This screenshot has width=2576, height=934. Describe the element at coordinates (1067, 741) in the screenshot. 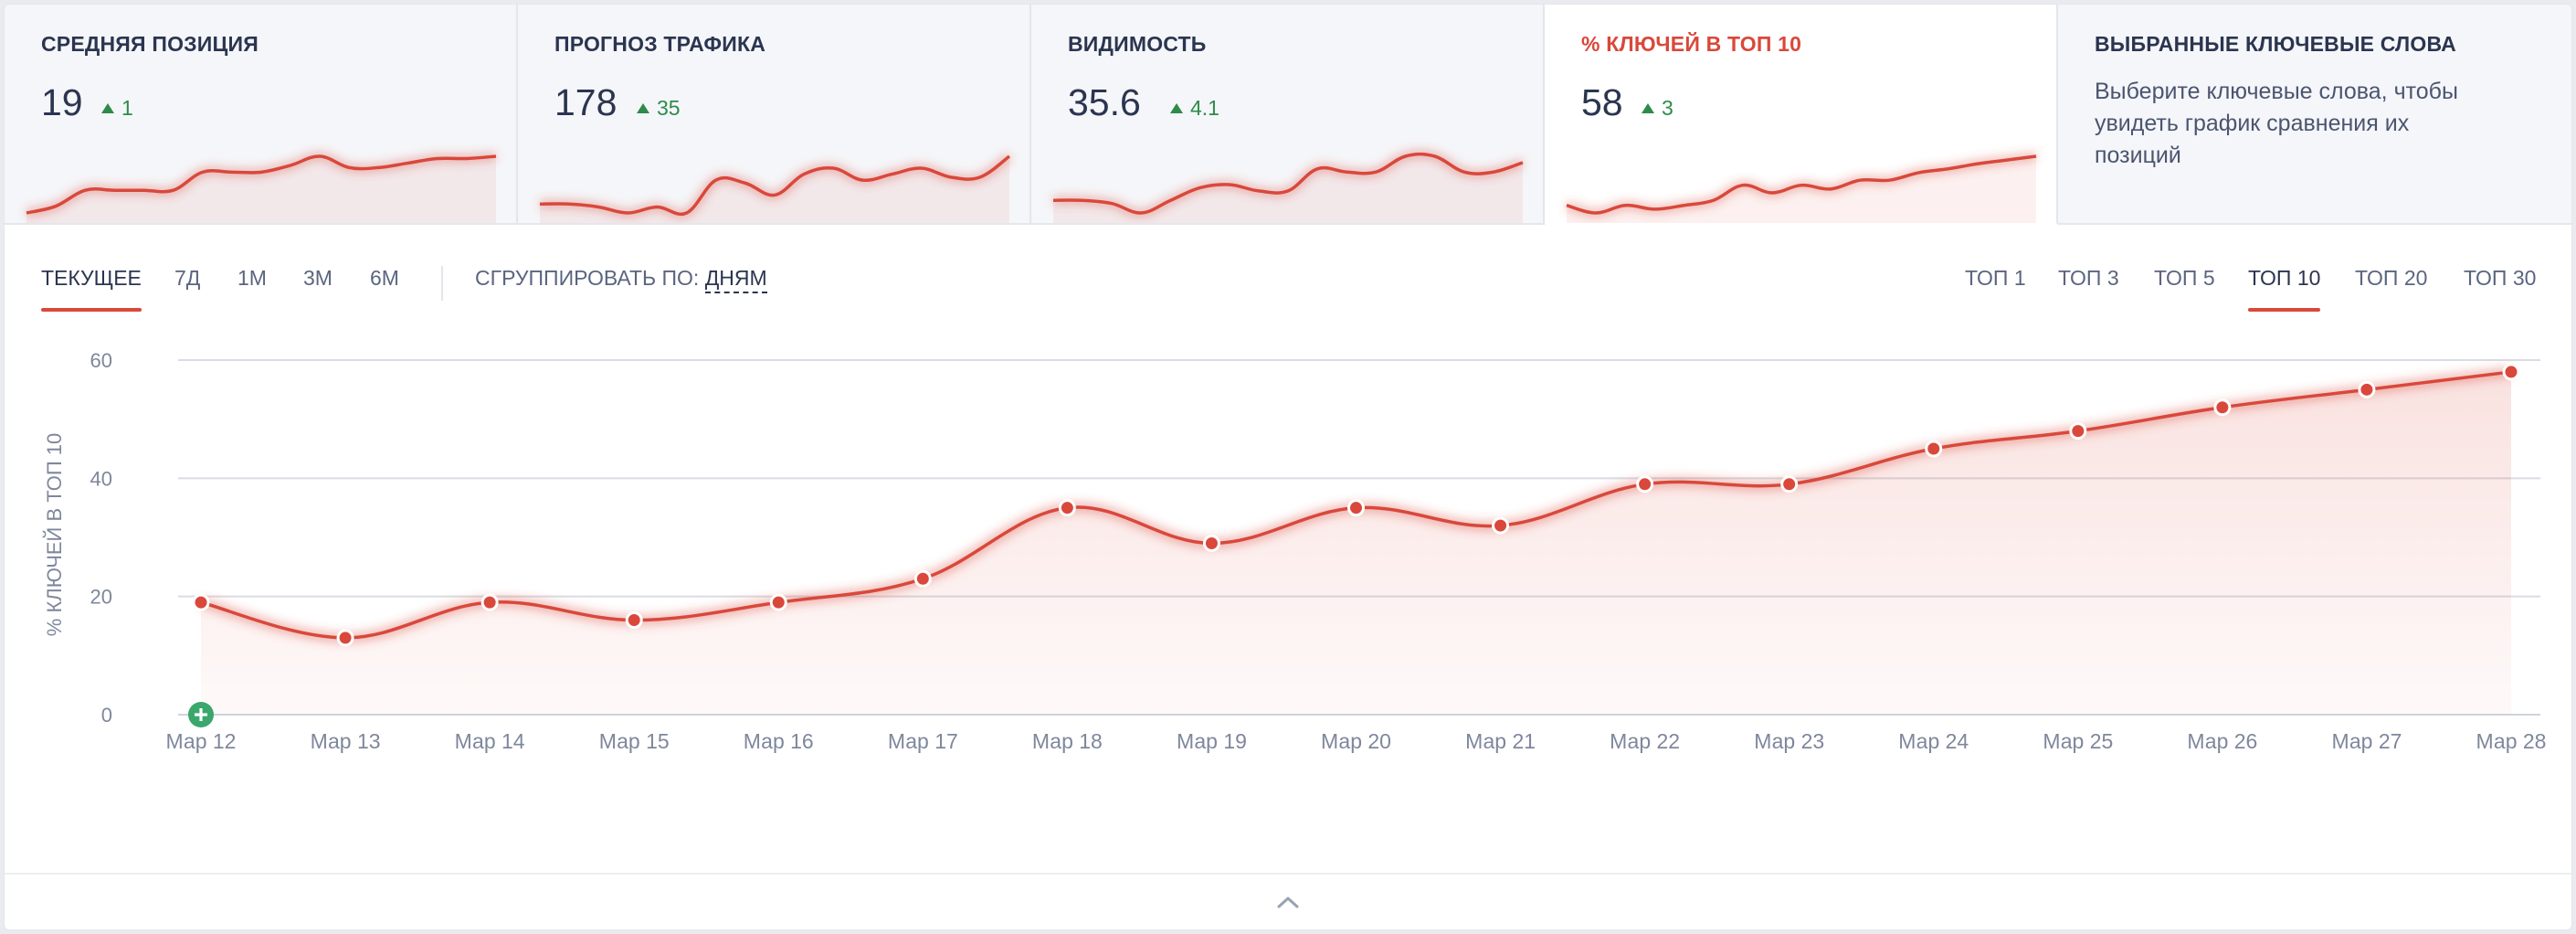

I see `x-tick-label: Мар 18` at that location.